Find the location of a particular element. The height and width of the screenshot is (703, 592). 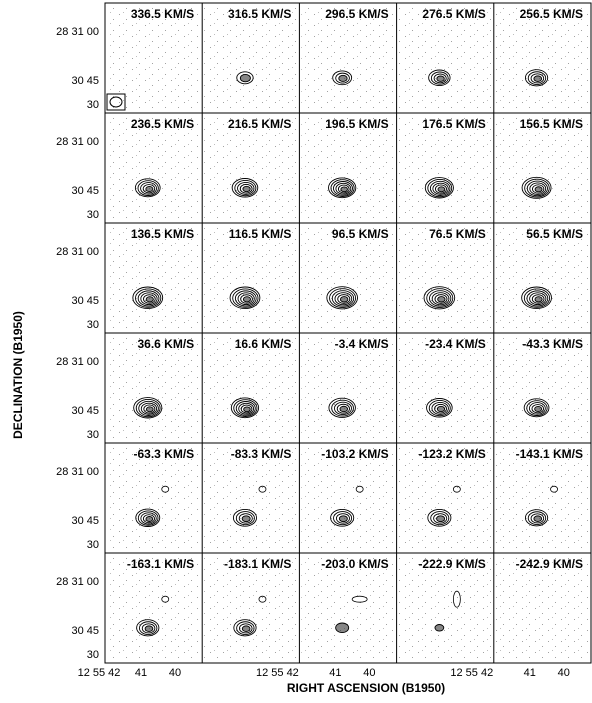

y-tick-label: 28 31 00 is located at coordinates (77, 142).